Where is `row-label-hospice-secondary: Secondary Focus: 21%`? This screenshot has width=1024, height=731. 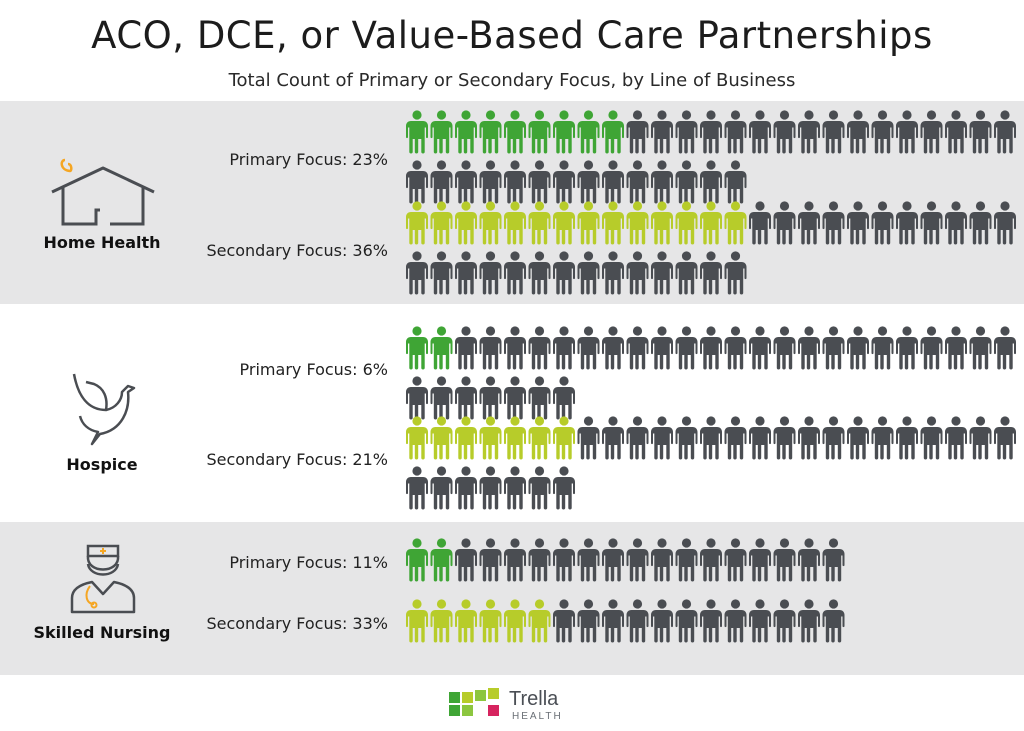
row-label-hospice-secondary: Secondary Focus: 21% is located at coordinates (297, 459).